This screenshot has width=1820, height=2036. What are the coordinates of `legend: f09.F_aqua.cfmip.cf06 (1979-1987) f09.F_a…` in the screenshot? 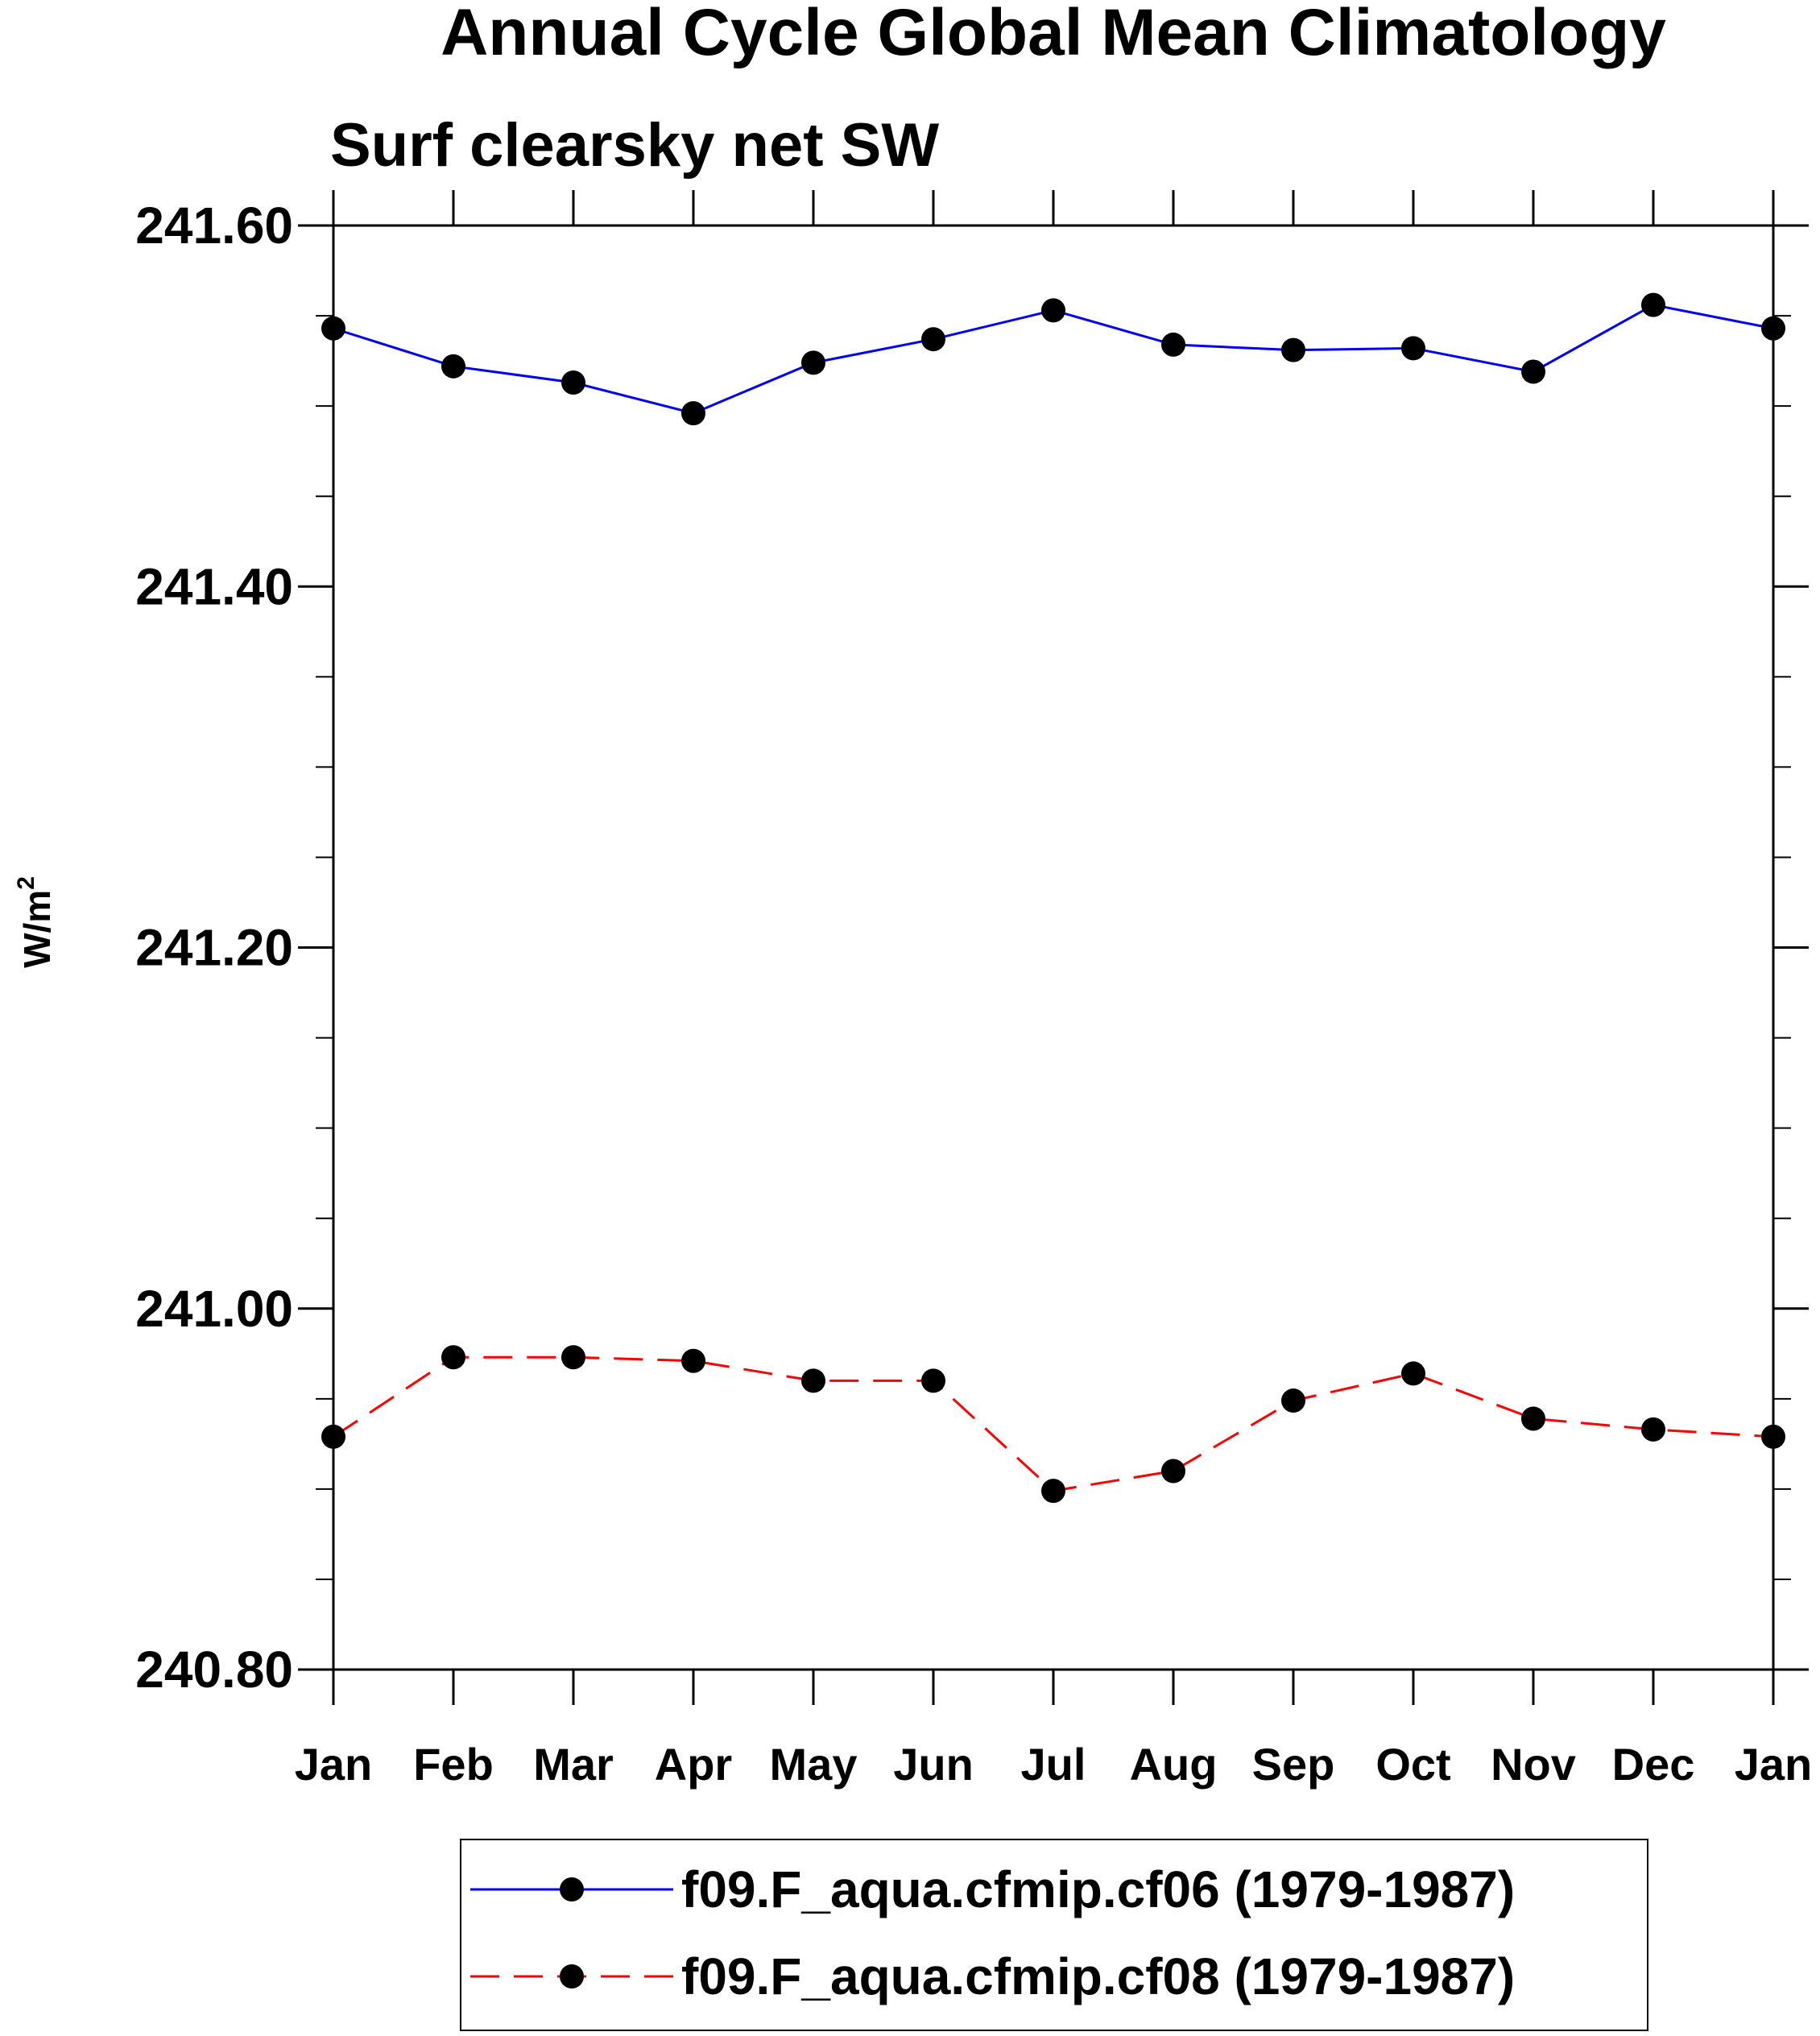 It's located at (1054, 1935).